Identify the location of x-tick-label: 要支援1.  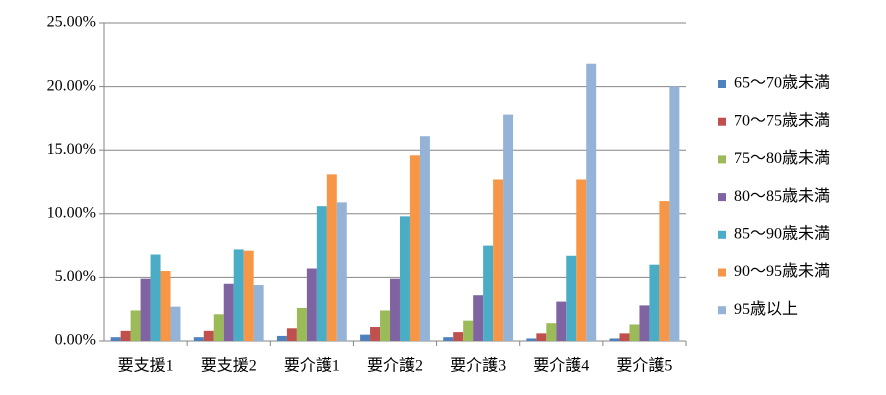
(146, 366).